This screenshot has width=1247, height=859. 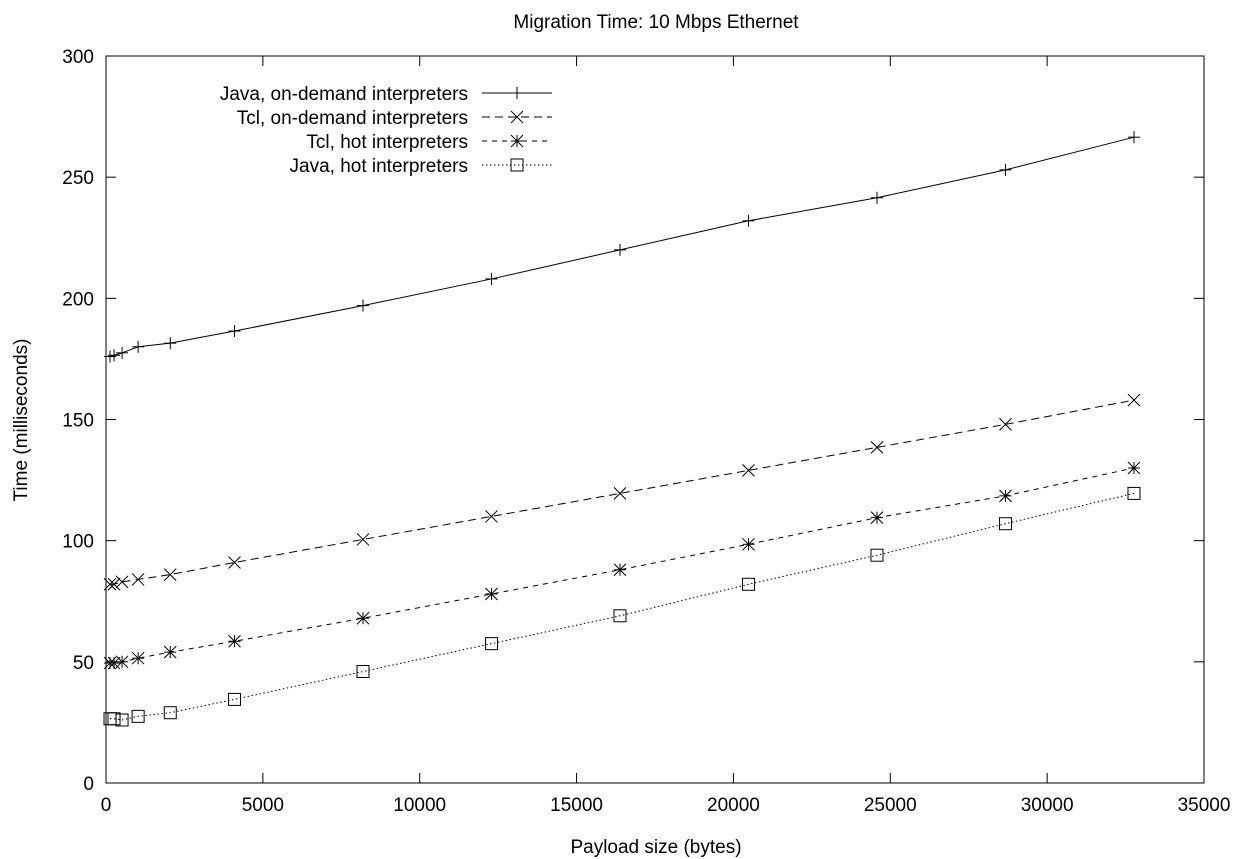 I want to click on y-tick-label: 100, so click(x=78, y=542).